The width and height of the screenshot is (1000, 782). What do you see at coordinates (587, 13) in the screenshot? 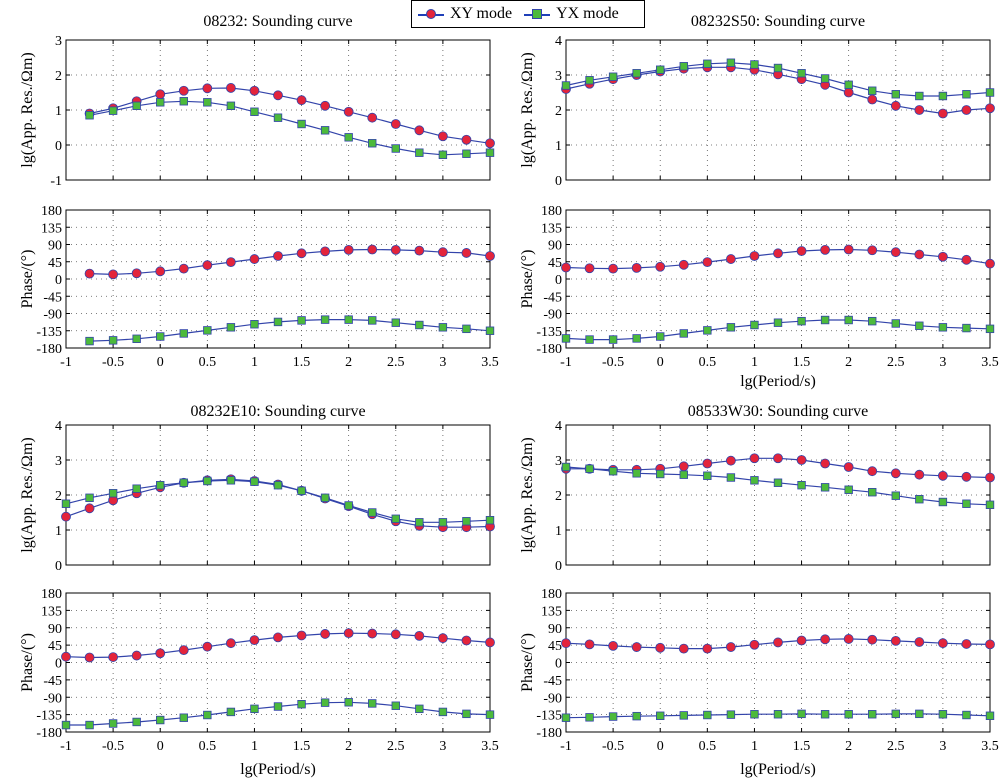
I see `legend-label-yx: YX mode` at bounding box center [587, 13].